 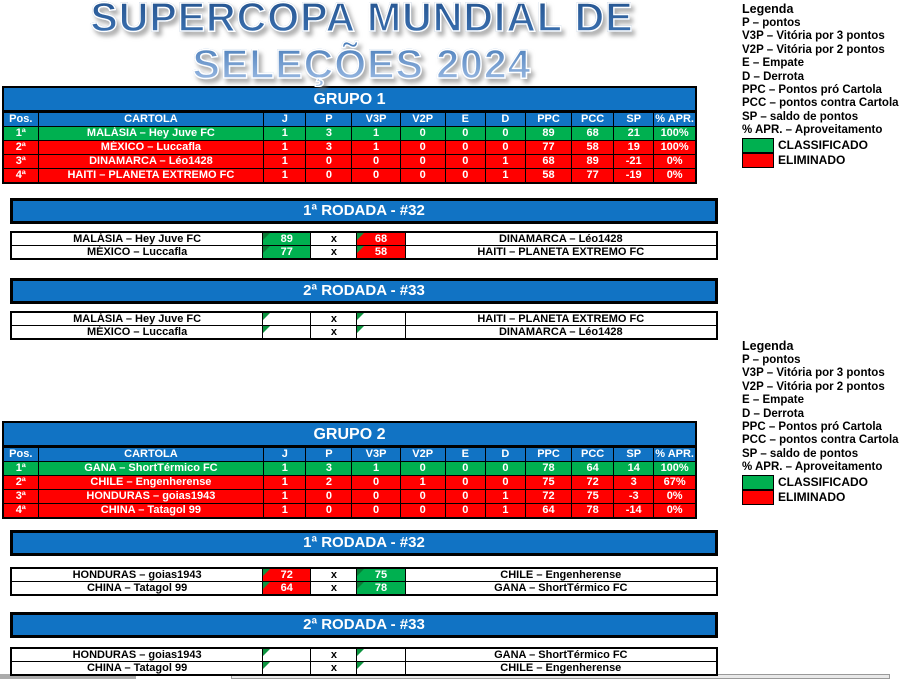 I want to click on stat-cell: 100%, so click(x=675, y=468).